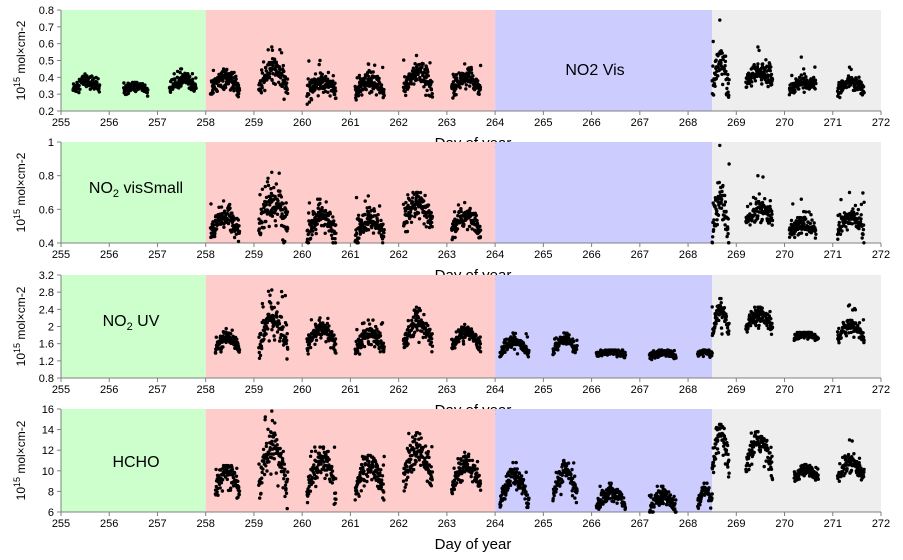 The height and width of the screenshot is (560, 903). I want to click on x-tick-label: 271, so click(833, 524).